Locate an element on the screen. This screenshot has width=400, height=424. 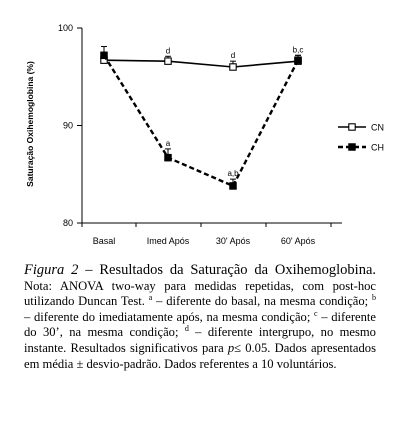
chart-legend: CN CH is located at coordinates (361, 138).